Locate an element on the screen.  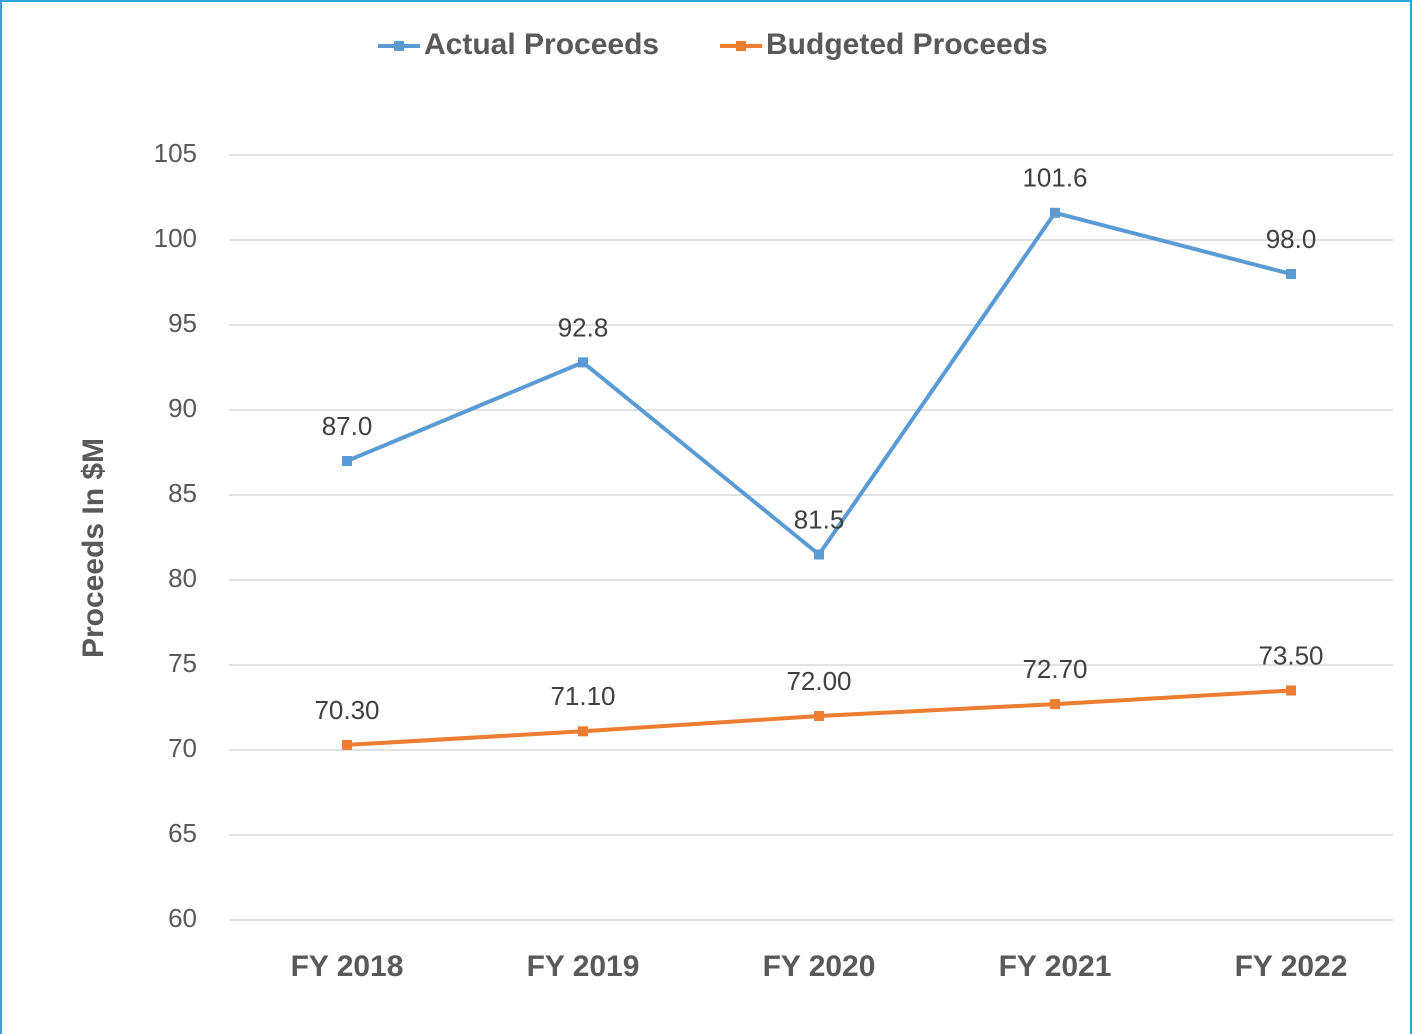
y-axis-label: Proceeds In $M is located at coordinates (93, 548).